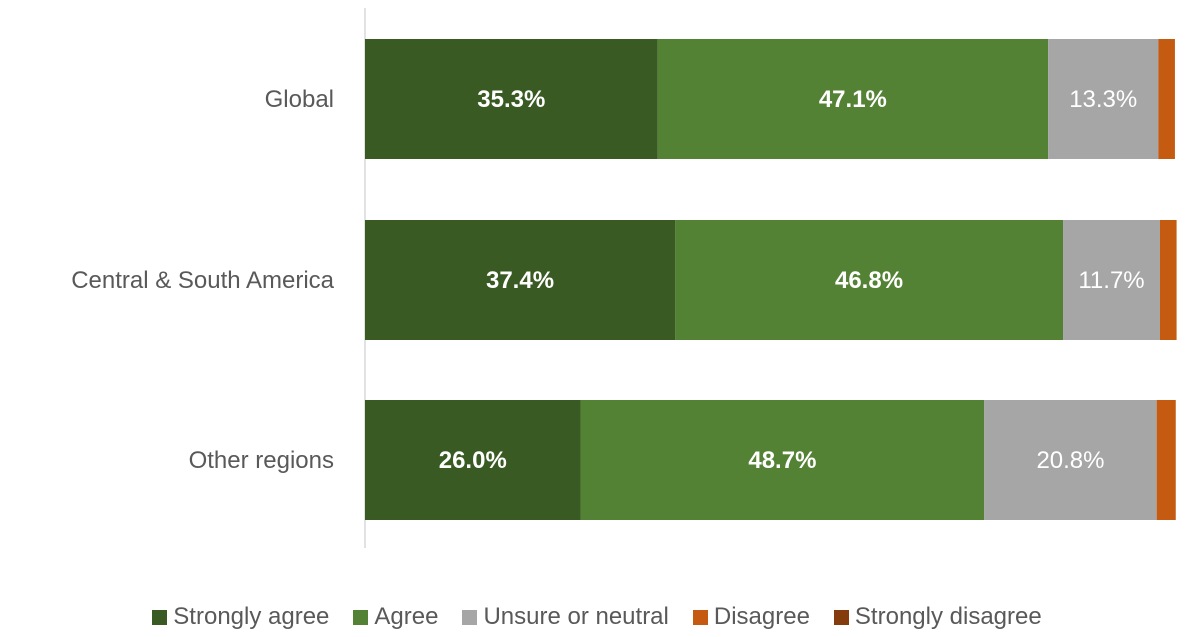  I want to click on bar-global-agree, so click(853, 99).